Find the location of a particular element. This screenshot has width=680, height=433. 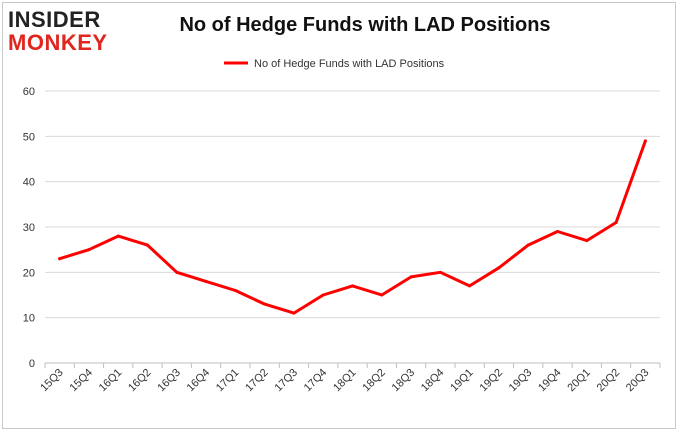

insider-monkey-logo: INSIDER MONKEY is located at coordinates (67, 32).